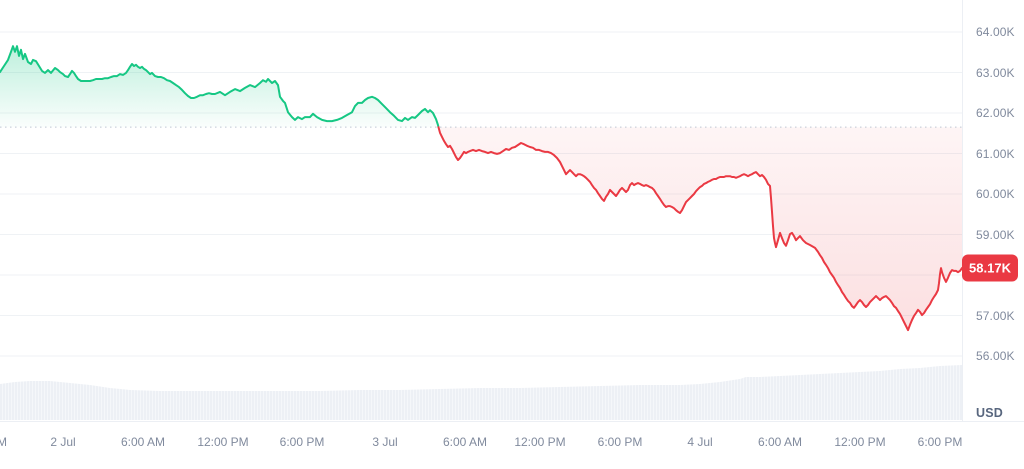  I want to click on y-axis-label: 56.00K, so click(995, 356).